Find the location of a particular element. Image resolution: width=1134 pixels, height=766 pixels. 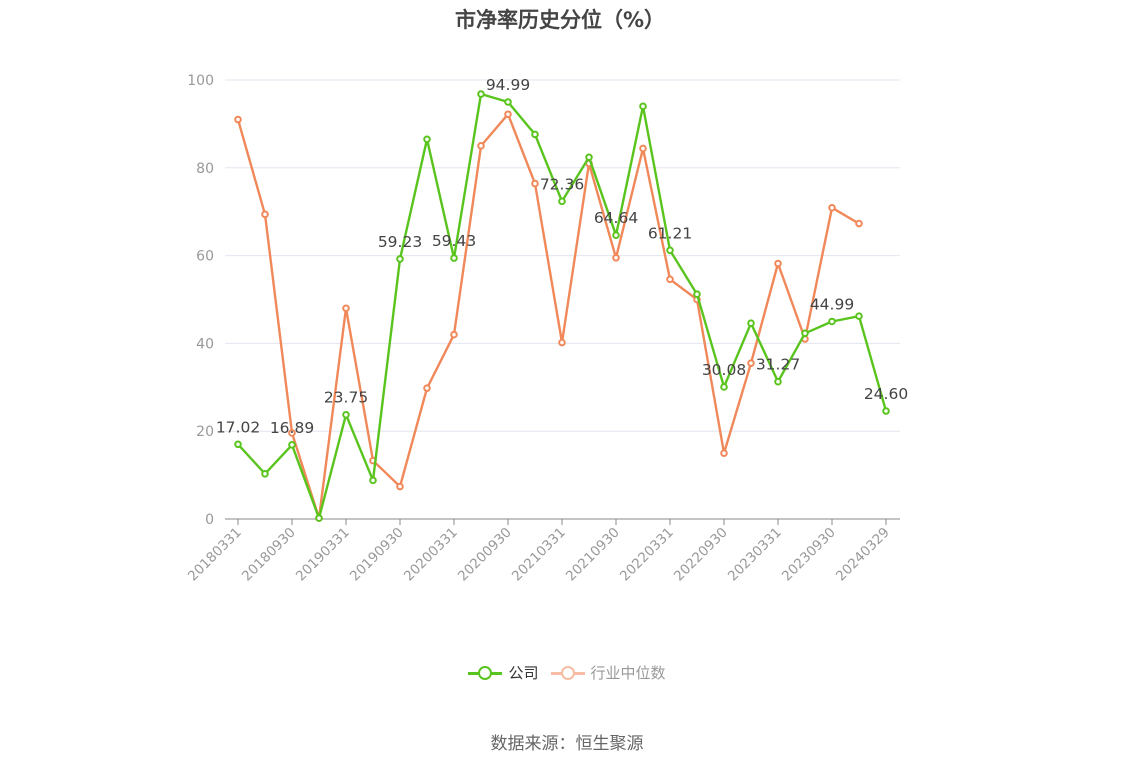

chart-title: 市净率历史分位（%） is located at coordinates (560, 20).